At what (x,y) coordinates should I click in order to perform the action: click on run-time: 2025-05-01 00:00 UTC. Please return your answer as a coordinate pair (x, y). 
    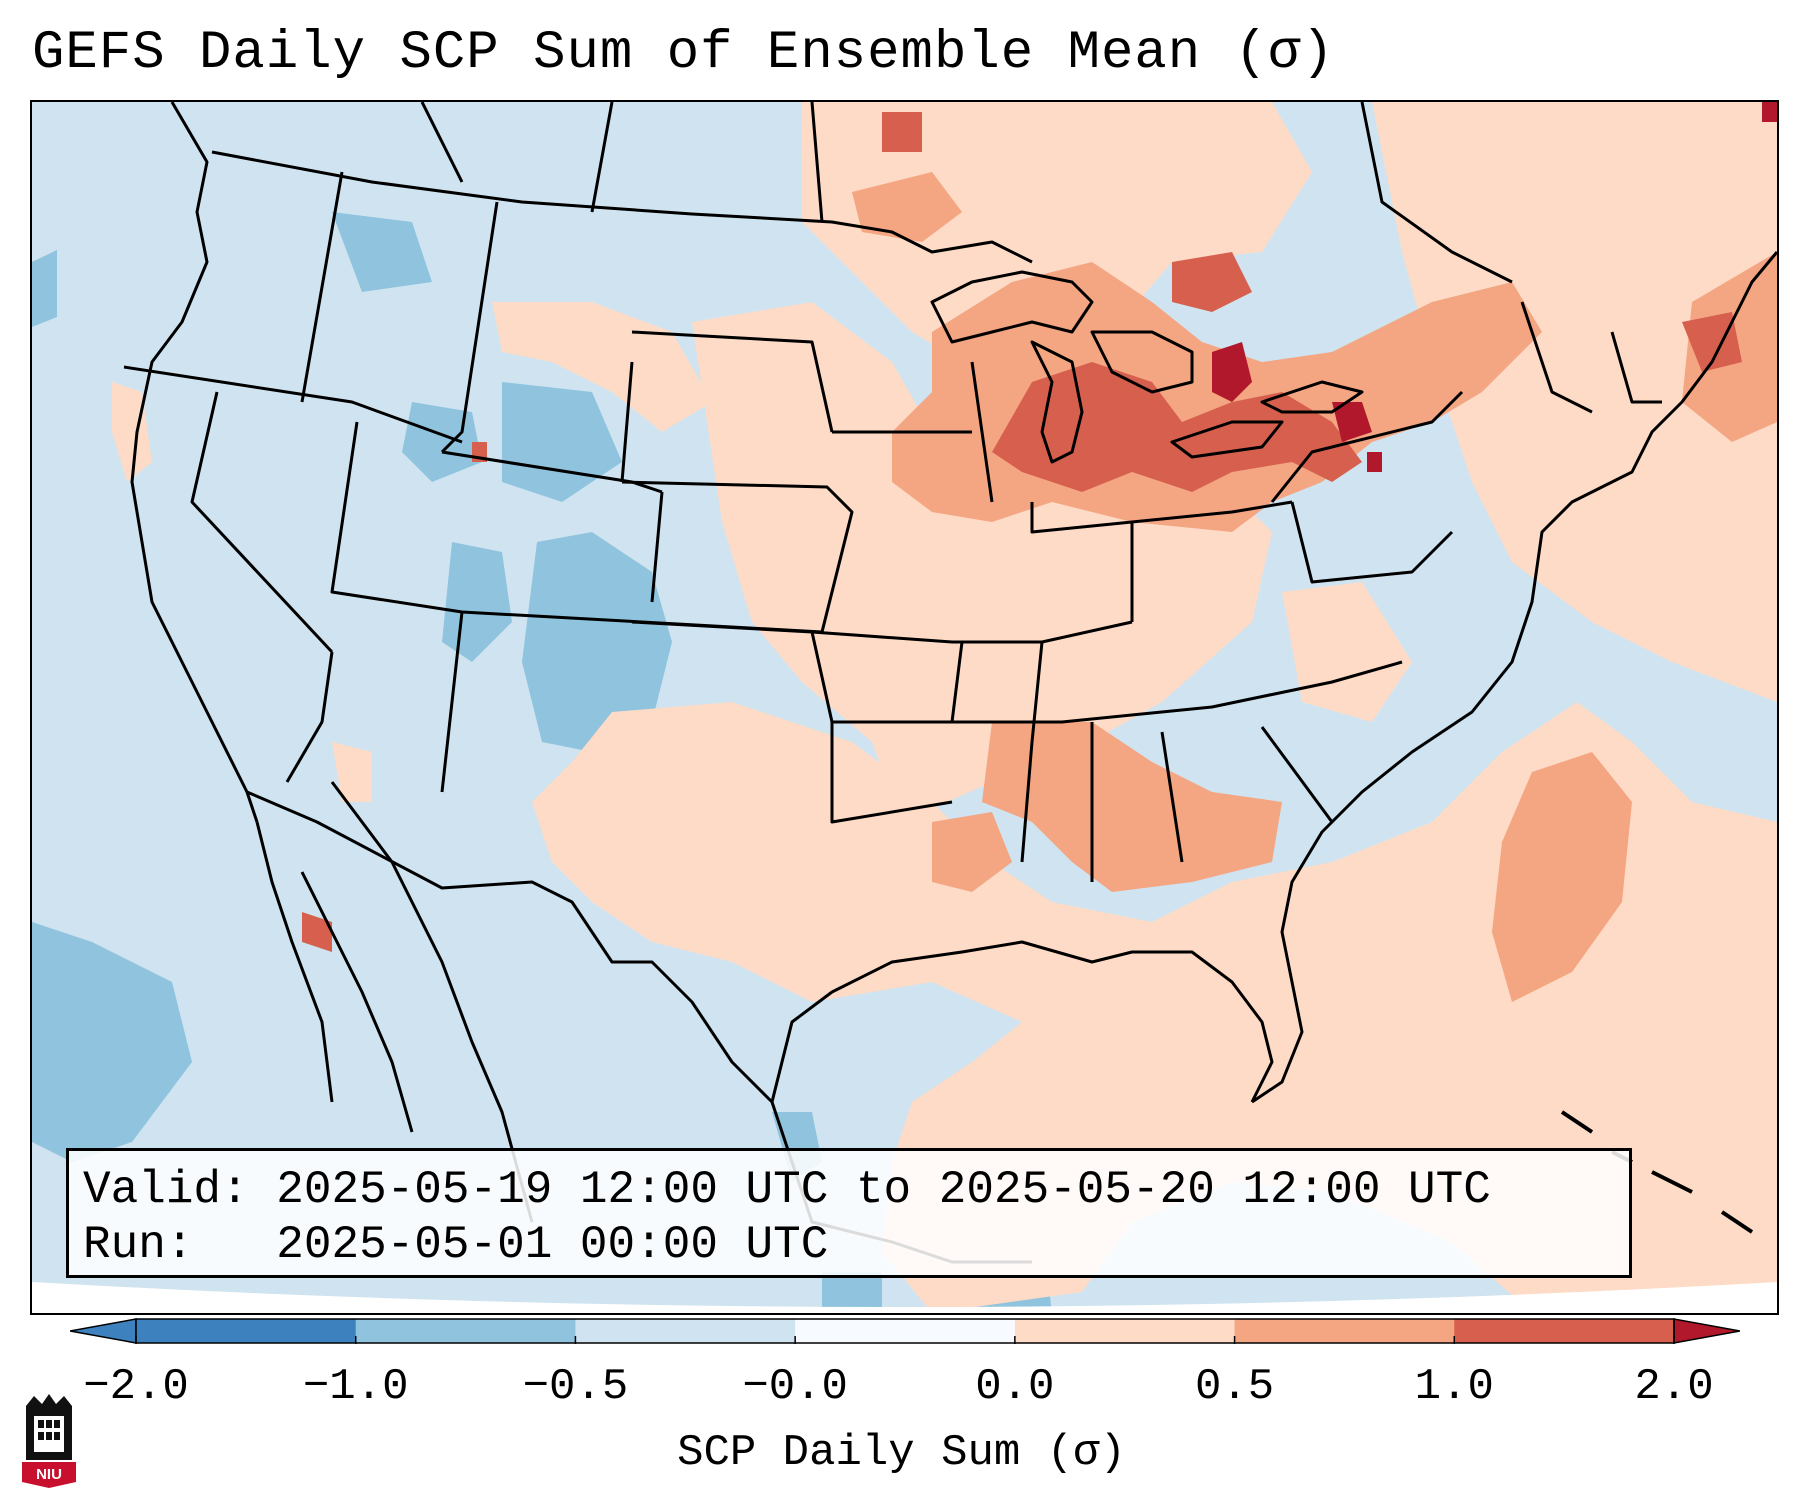
    Looking at the image, I should click on (552, 1245).